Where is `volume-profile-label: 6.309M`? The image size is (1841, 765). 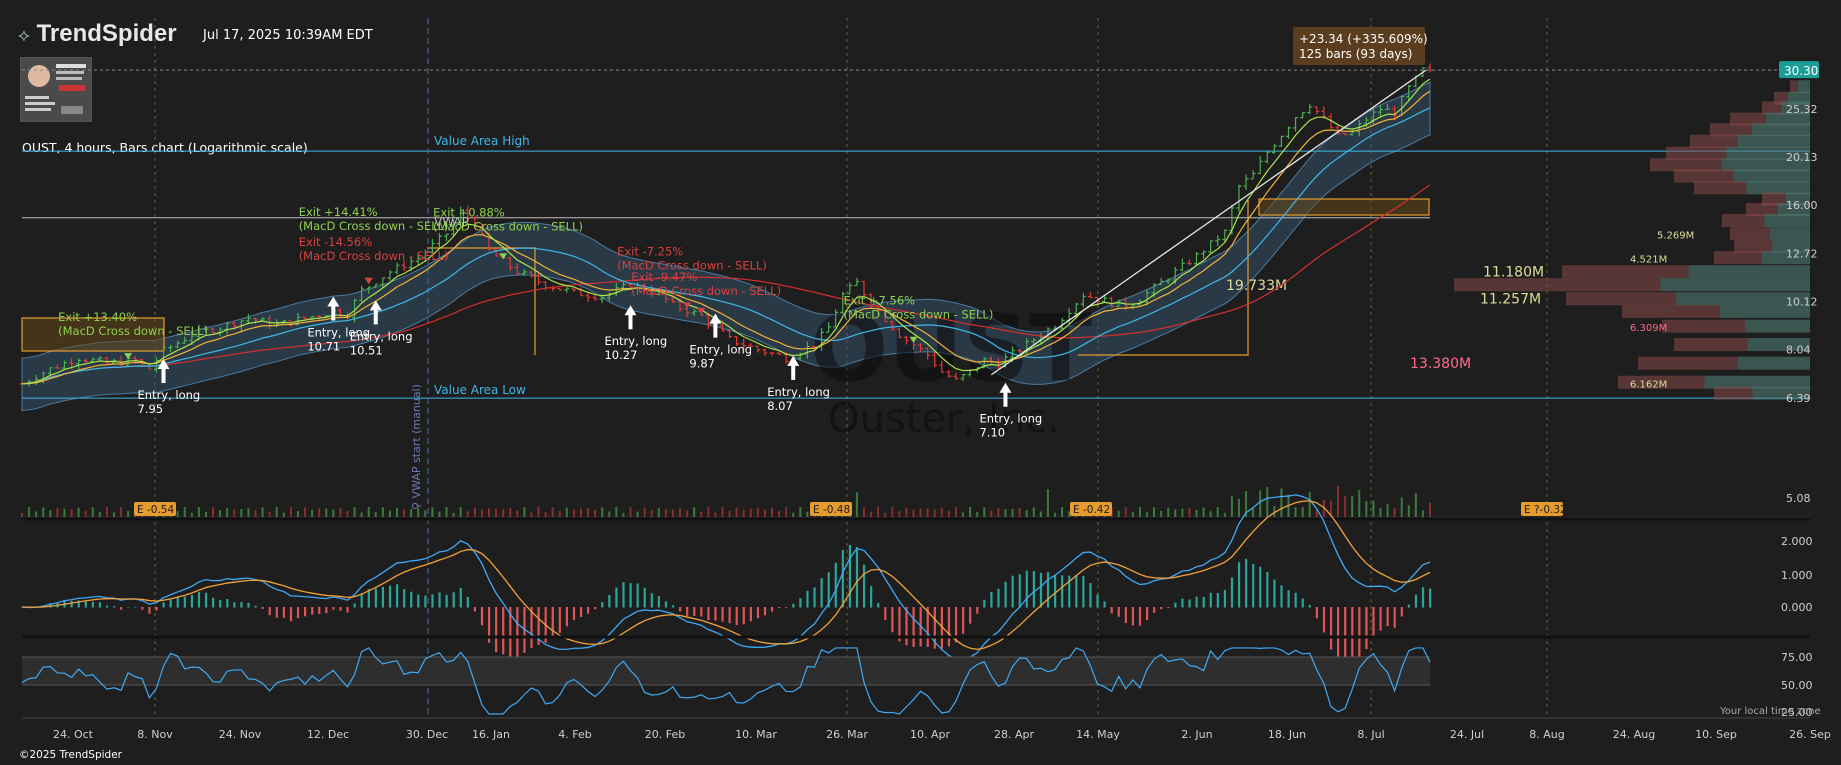
volume-profile-label: 6.309M is located at coordinates (1648, 328).